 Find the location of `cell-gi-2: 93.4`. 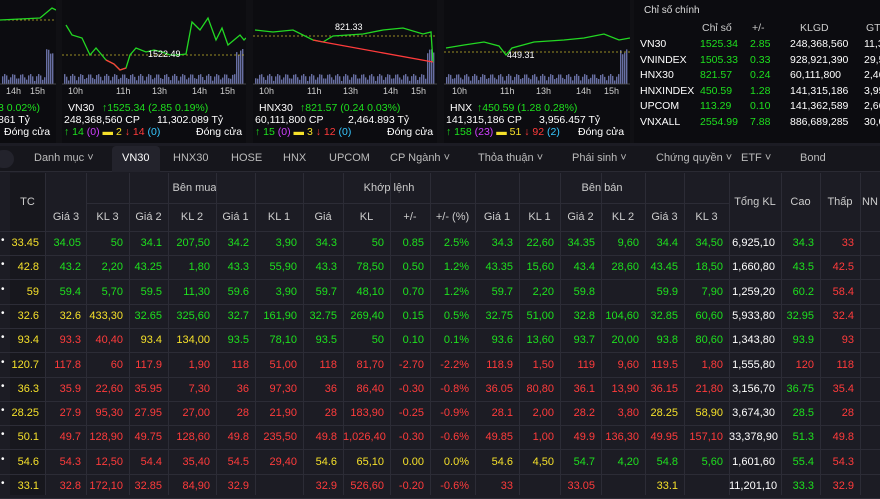

cell-gi-2: 93.4 is located at coordinates (151, 340).